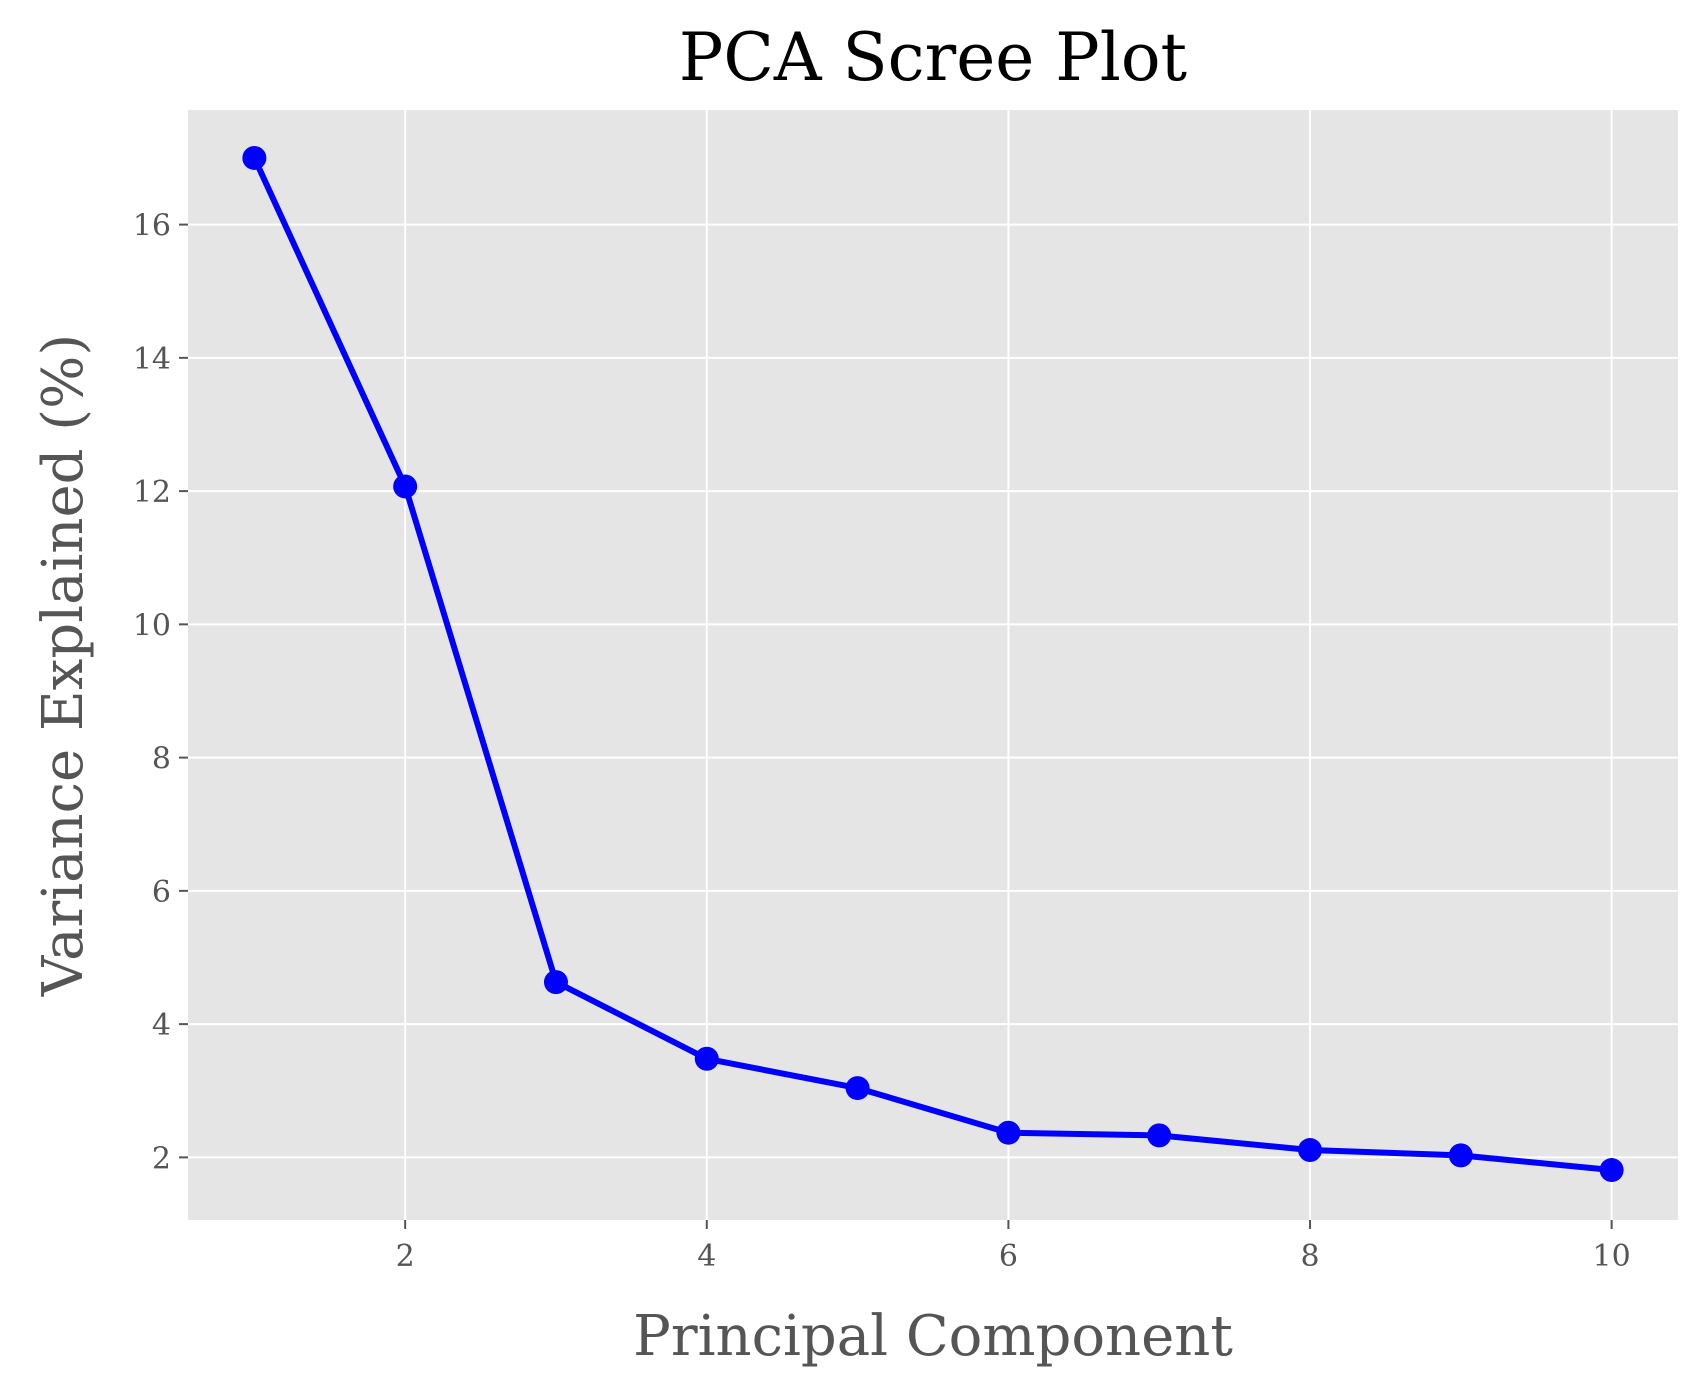 The height and width of the screenshot is (1390, 1702). Describe the element at coordinates (1612, 1256) in the screenshot. I see `x-tick-label: 10` at that location.